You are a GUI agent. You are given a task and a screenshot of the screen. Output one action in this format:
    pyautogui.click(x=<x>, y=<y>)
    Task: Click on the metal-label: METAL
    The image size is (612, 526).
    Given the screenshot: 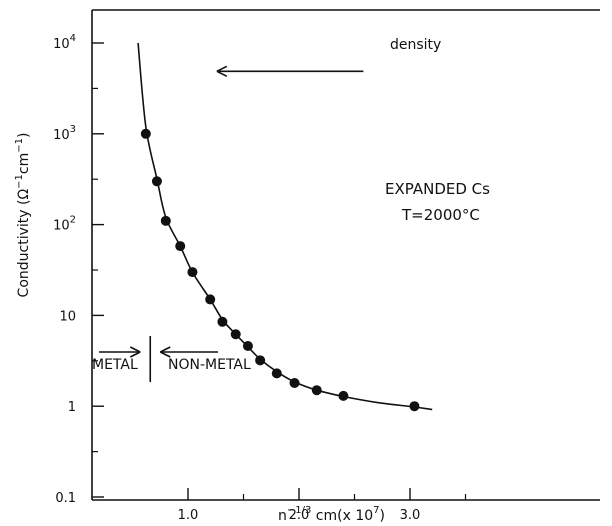 What is the action you would take?
    pyautogui.click(x=115, y=365)
    